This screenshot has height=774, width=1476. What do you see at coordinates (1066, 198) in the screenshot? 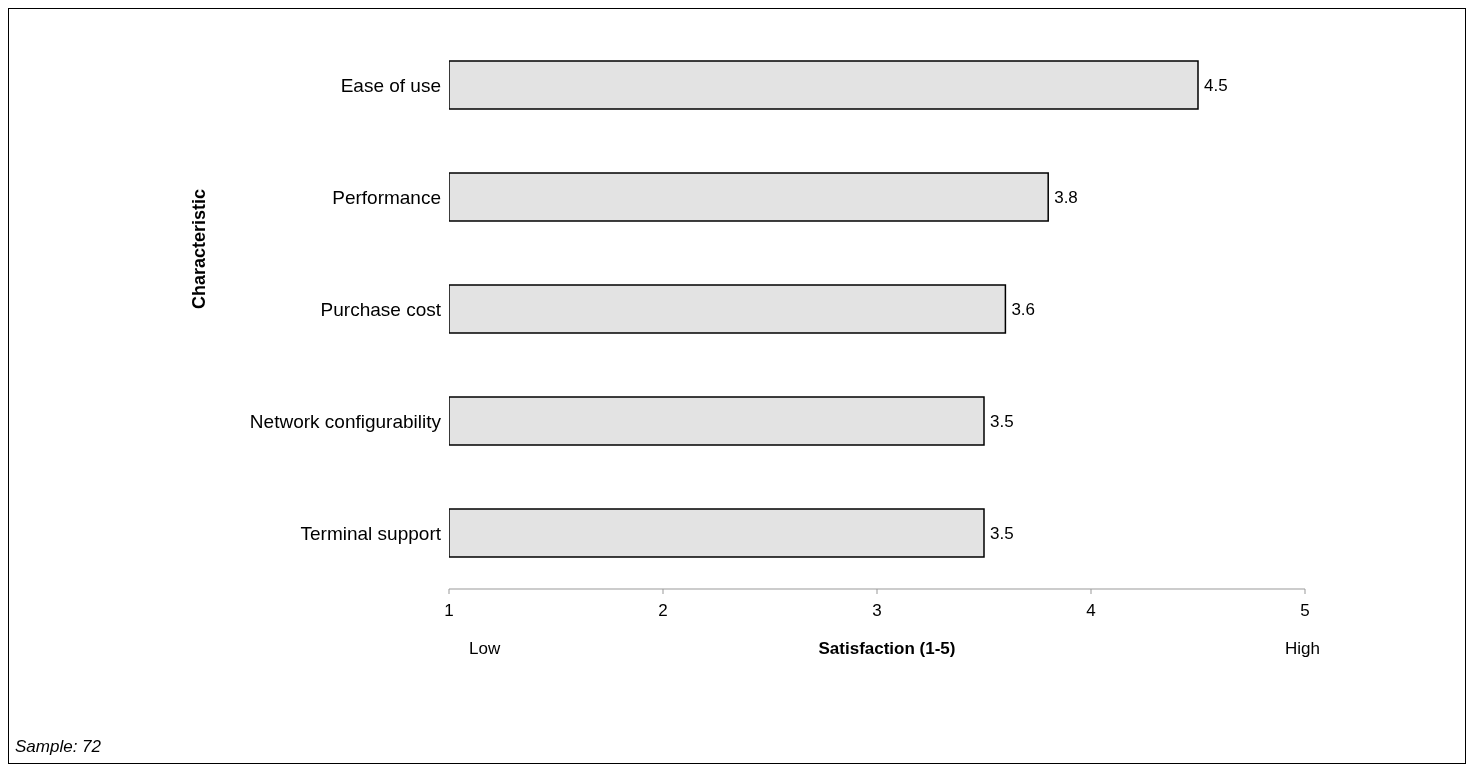
I see `data-label: 3.8` at bounding box center [1066, 198].